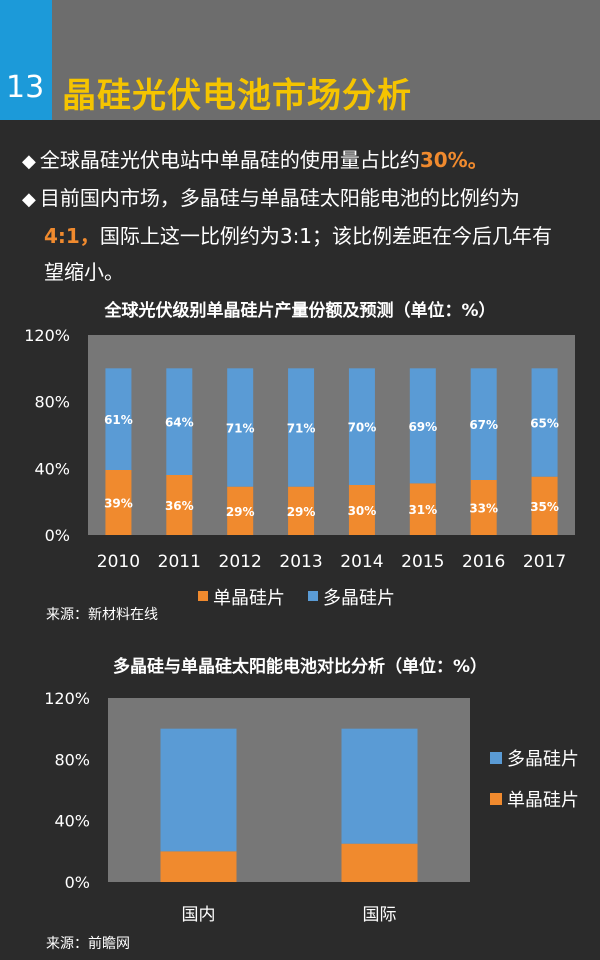  Describe the element at coordinates (300, 60) in the screenshot. I see `header-bar: 13 晶硅光伏电池市场分析` at that location.